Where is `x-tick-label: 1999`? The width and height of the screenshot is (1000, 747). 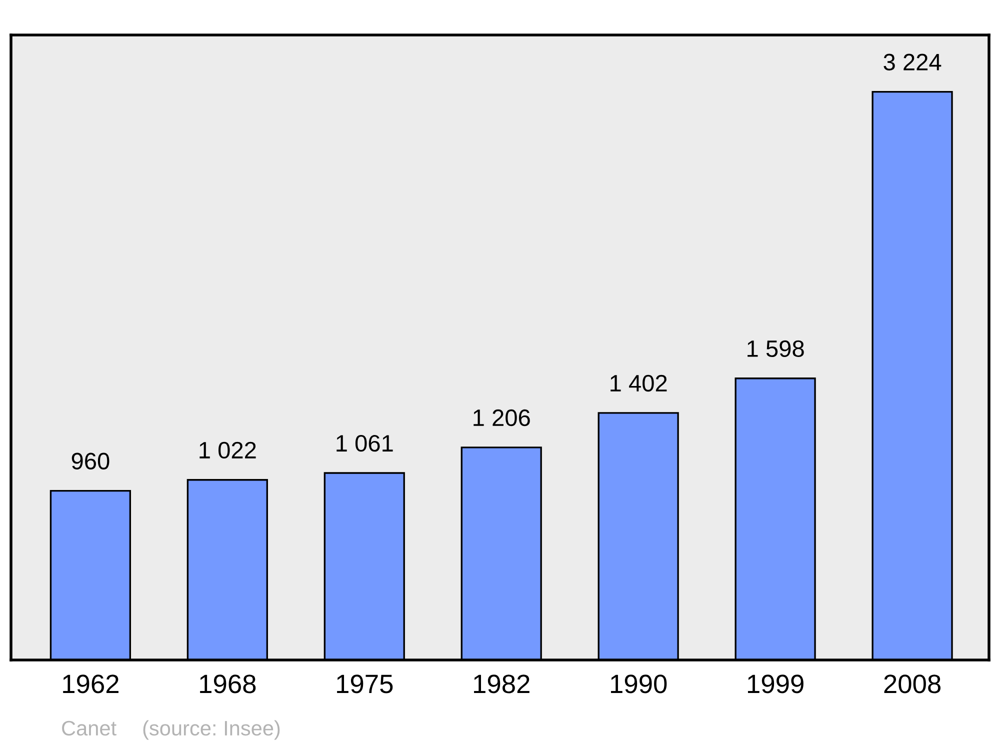 x-tick-label: 1999 is located at coordinates (776, 684).